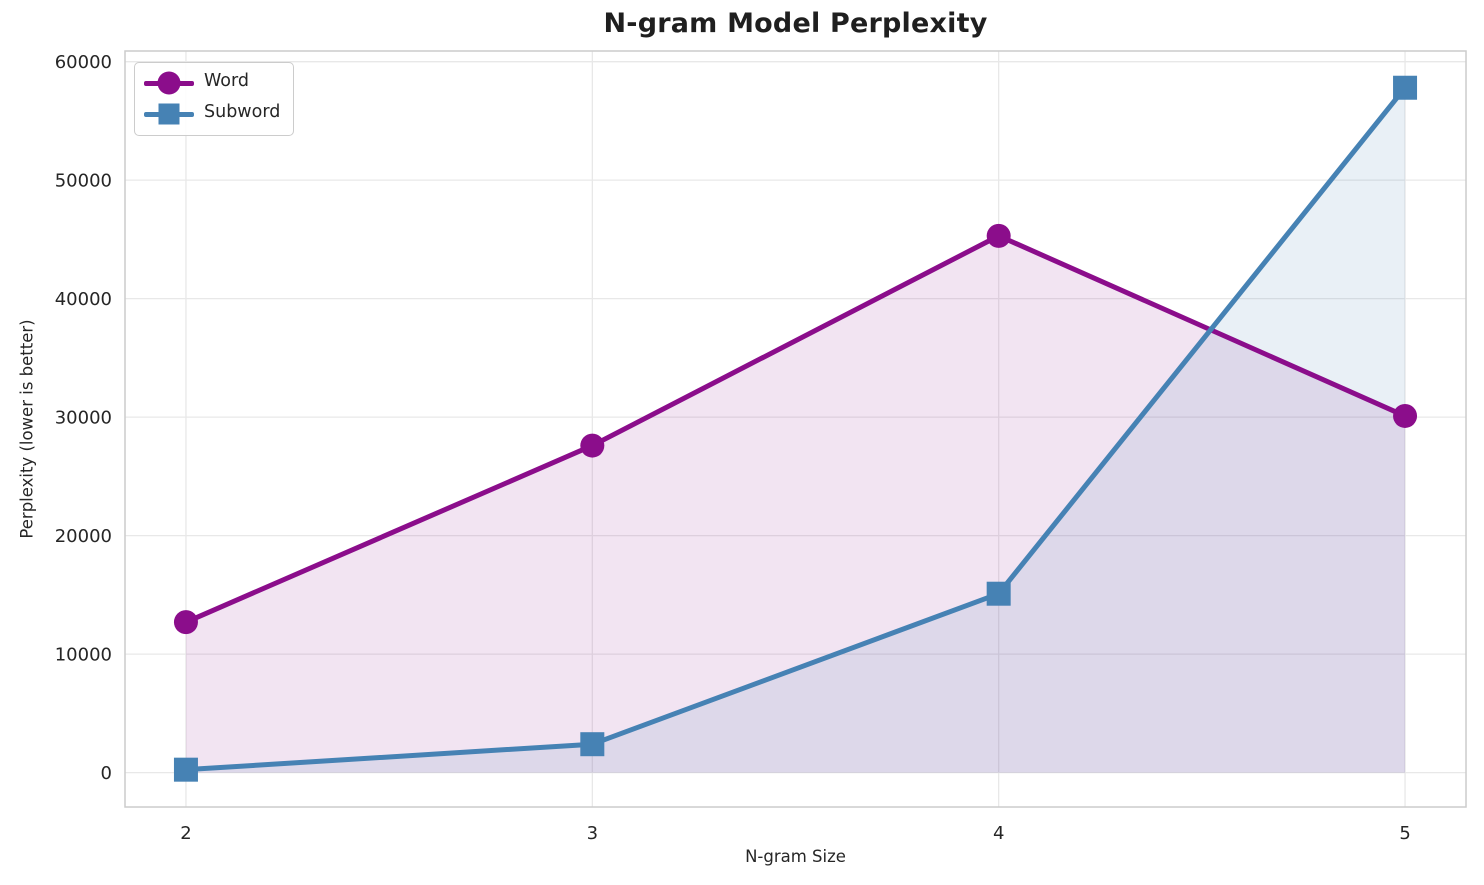  Describe the element at coordinates (998, 833) in the screenshot. I see `x-tick-label: 4` at that location.